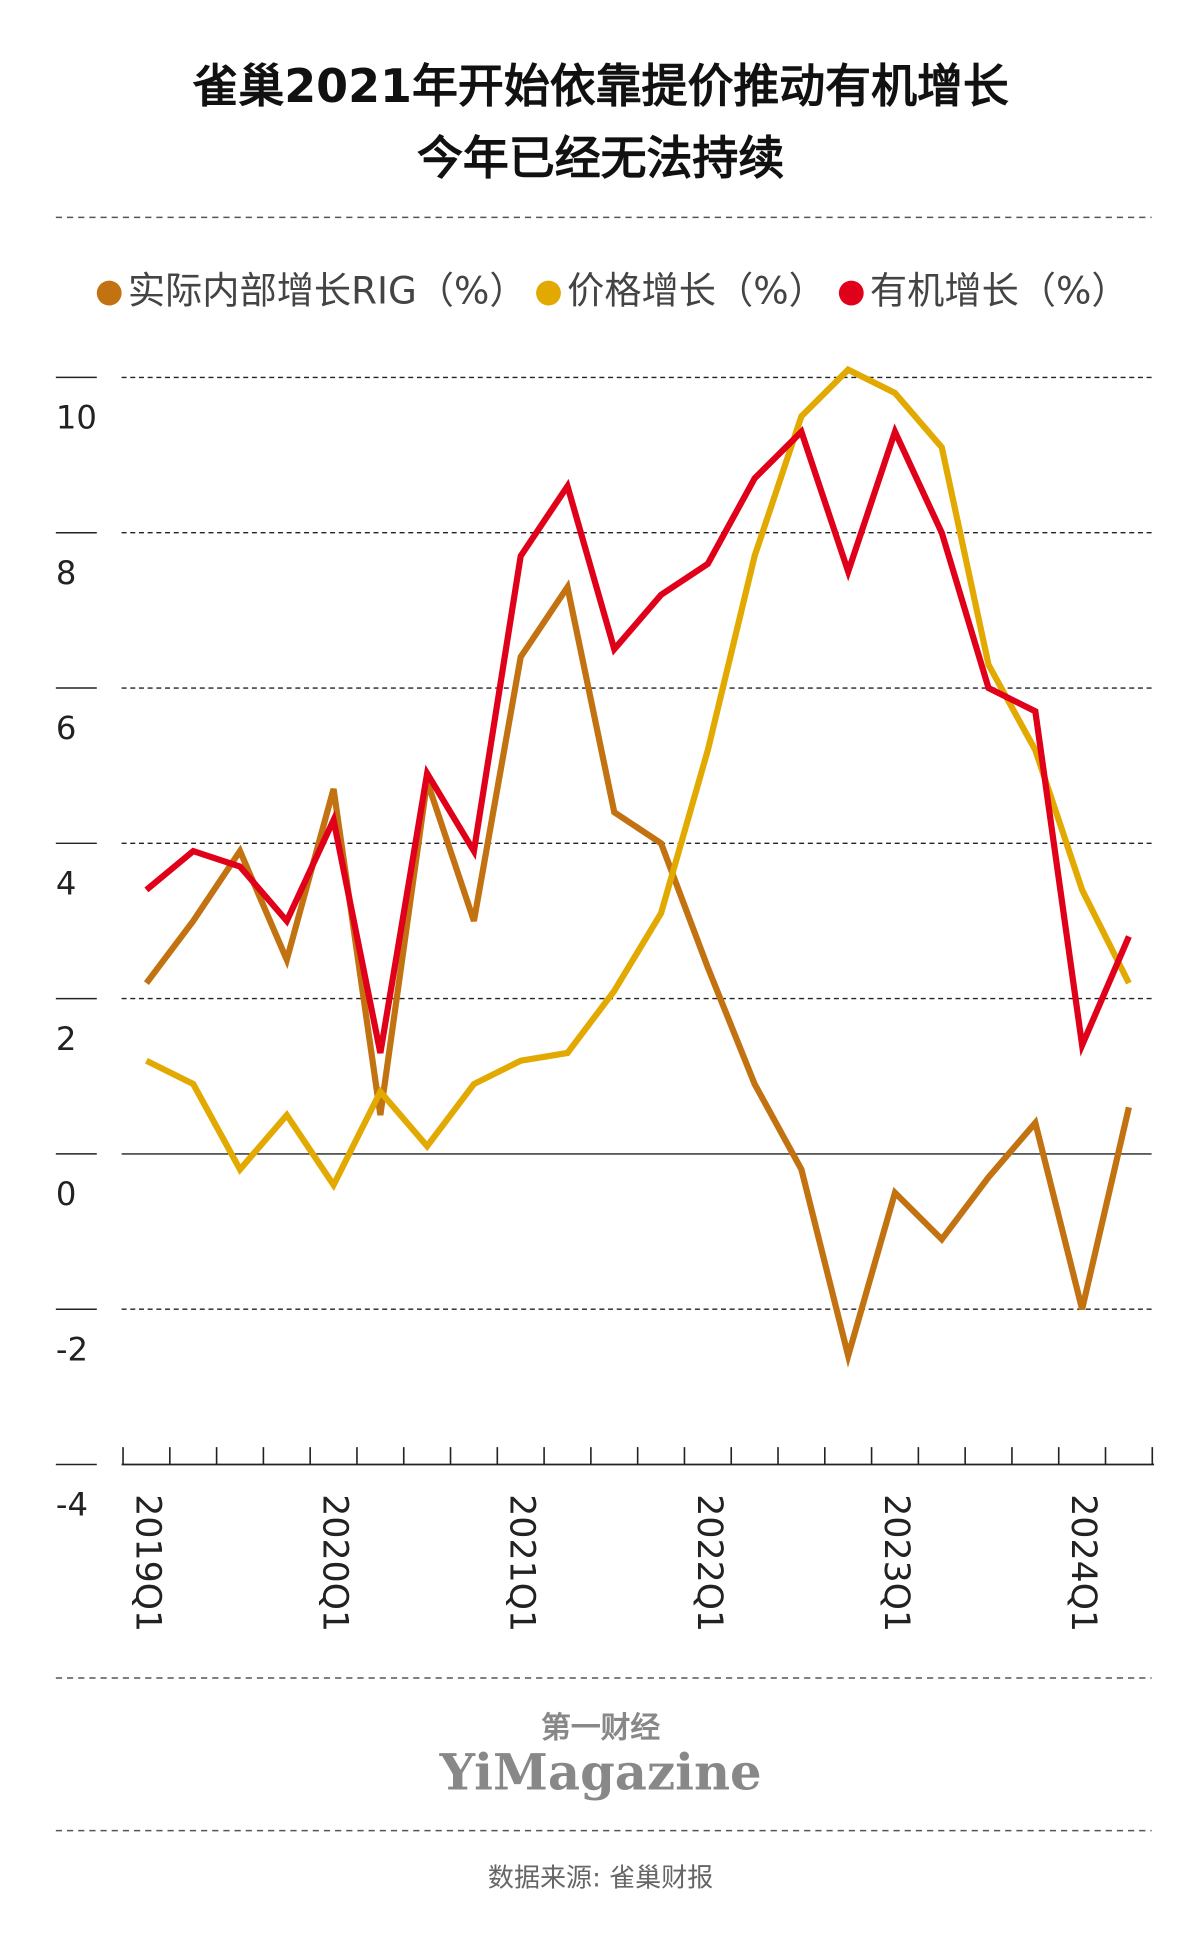 Image resolution: width=1200 pixels, height=1935 pixels. I want to click on y-tick-label: -4, so click(72, 1505).